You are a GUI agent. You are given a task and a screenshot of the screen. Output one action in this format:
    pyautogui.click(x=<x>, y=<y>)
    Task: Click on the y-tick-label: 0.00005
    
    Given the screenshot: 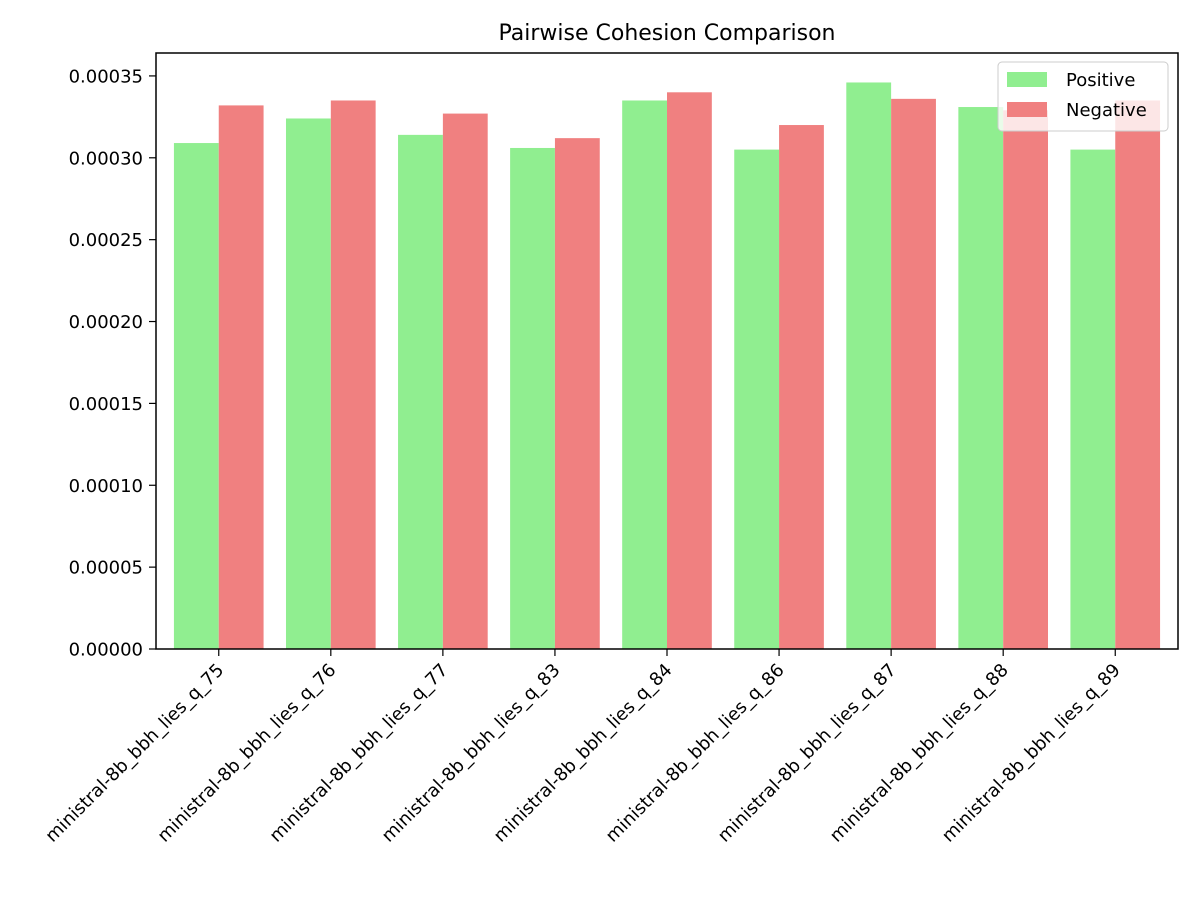 What is the action you would take?
    pyautogui.click(x=106, y=568)
    